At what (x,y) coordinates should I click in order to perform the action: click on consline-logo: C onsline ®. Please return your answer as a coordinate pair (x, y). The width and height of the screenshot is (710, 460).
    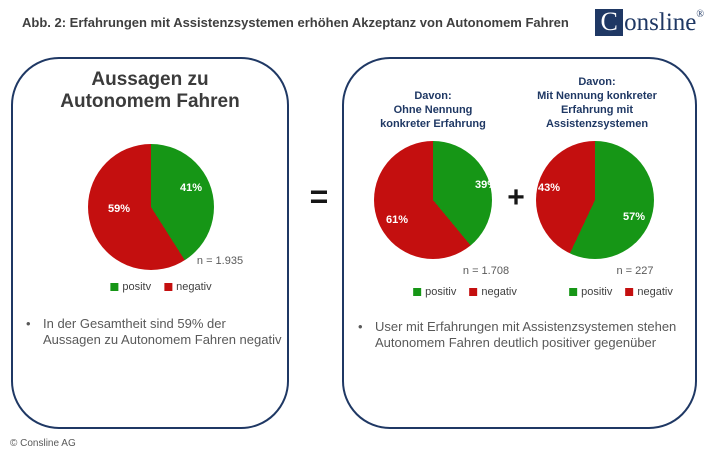
    Looking at the image, I should click on (649, 22).